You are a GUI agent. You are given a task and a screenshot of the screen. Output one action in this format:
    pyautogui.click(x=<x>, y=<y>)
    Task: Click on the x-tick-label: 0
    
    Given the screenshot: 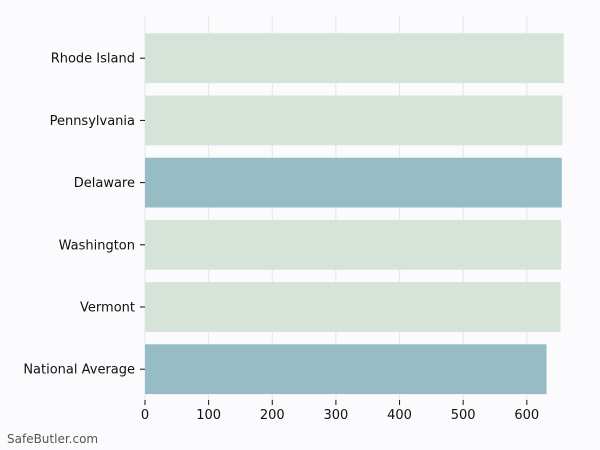 What is the action you would take?
    pyautogui.click(x=145, y=415)
    